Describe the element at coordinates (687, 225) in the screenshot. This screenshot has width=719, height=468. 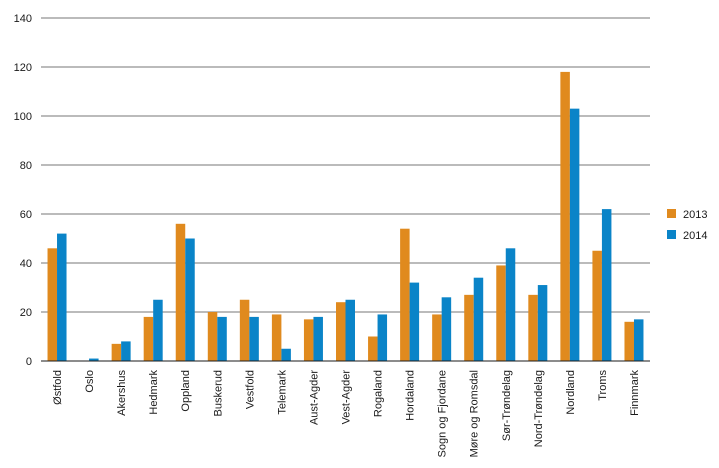
I see `legend: 2013 2014` at that location.